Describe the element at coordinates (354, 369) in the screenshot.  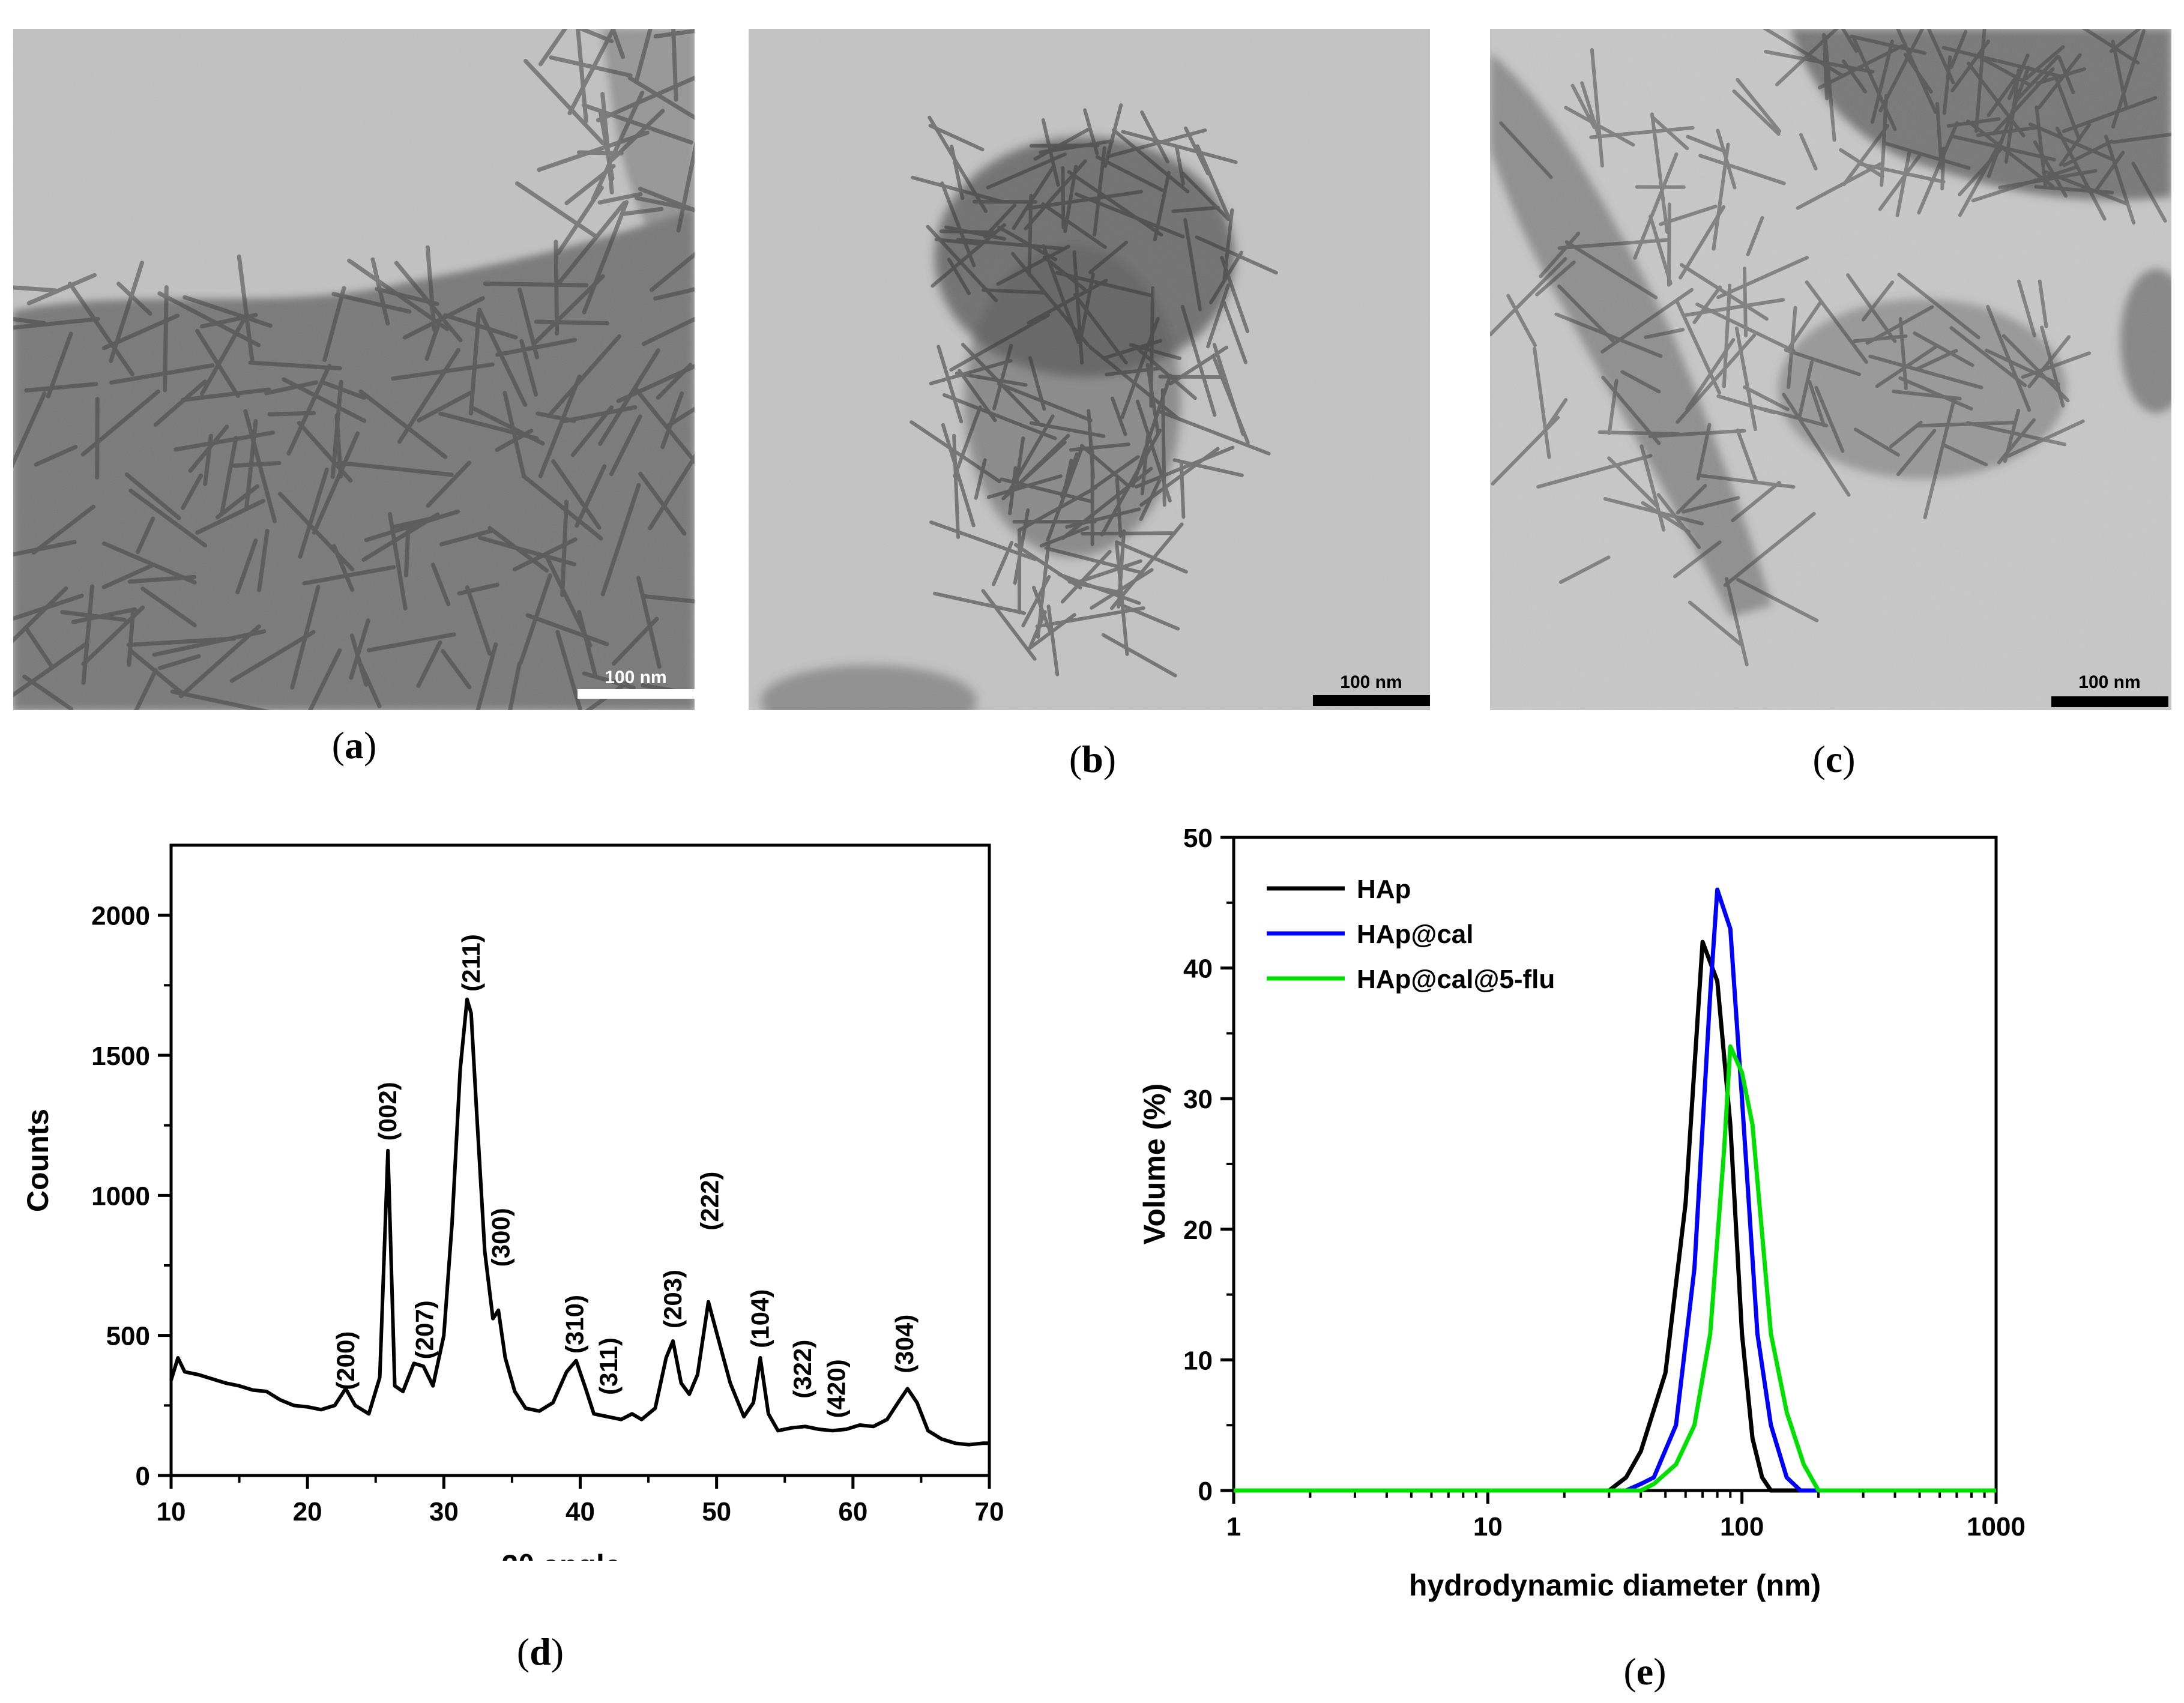
I see `tem-image-a: 100 nm` at that location.